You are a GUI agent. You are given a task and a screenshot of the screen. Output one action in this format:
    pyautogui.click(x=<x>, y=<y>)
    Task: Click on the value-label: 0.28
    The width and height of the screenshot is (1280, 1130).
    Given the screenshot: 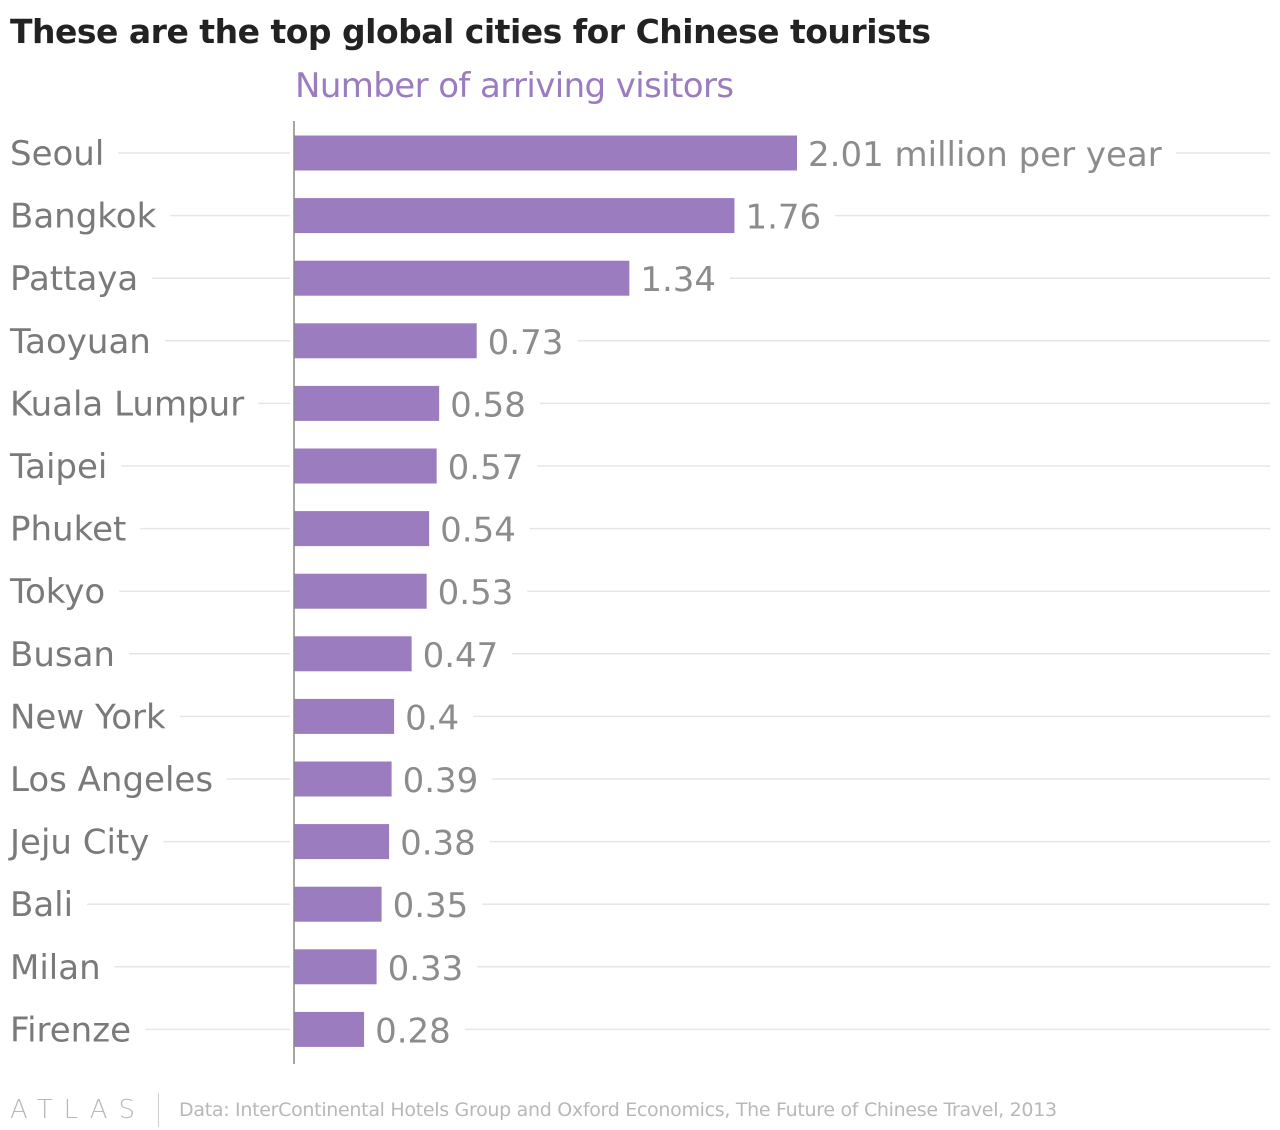 What is the action you would take?
    pyautogui.click(x=413, y=1031)
    